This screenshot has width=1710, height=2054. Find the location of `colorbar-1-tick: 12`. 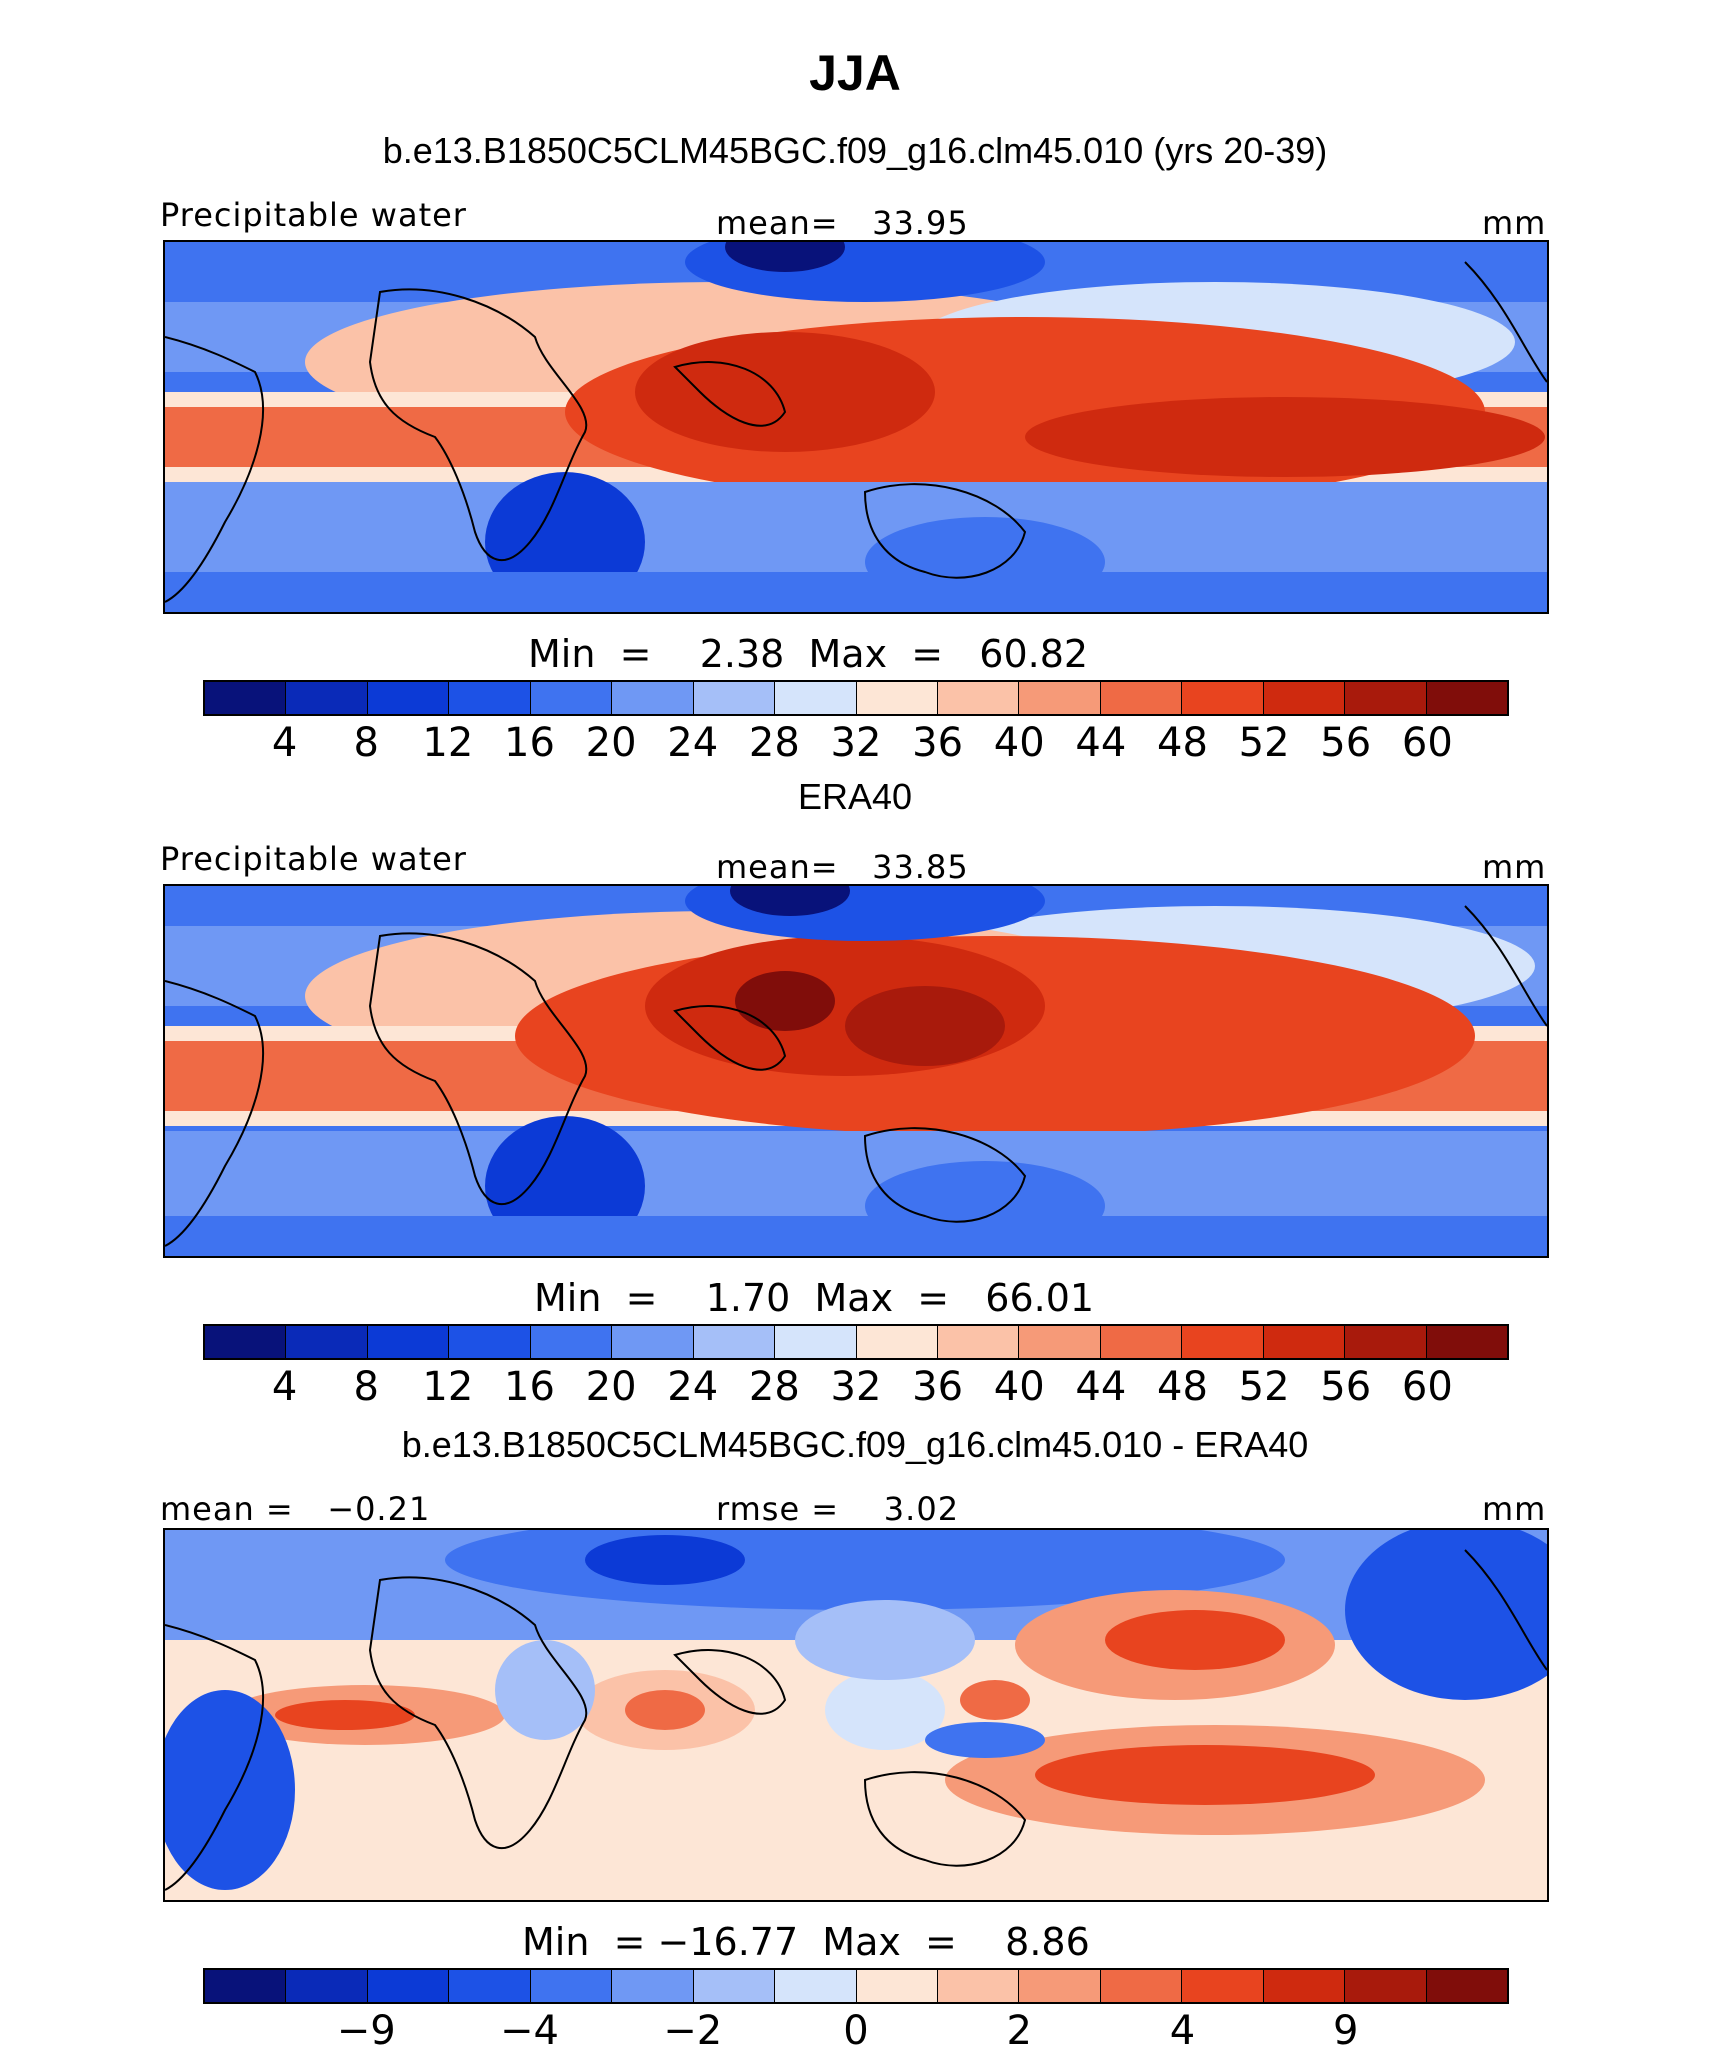

colorbar-1-tick: 12 is located at coordinates (448, 743).